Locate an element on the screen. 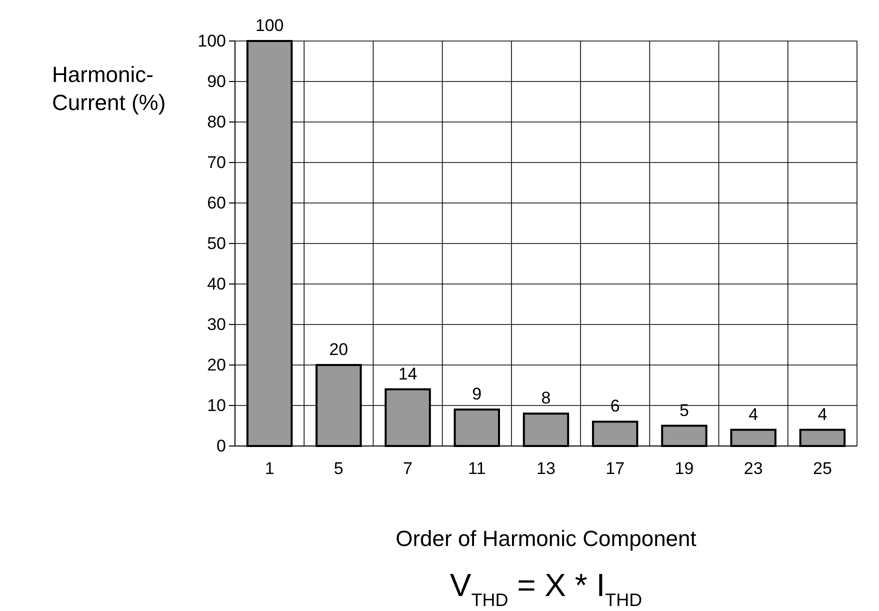 This screenshot has height=611, width=879. y-tick-label: 50 is located at coordinates (216, 243).